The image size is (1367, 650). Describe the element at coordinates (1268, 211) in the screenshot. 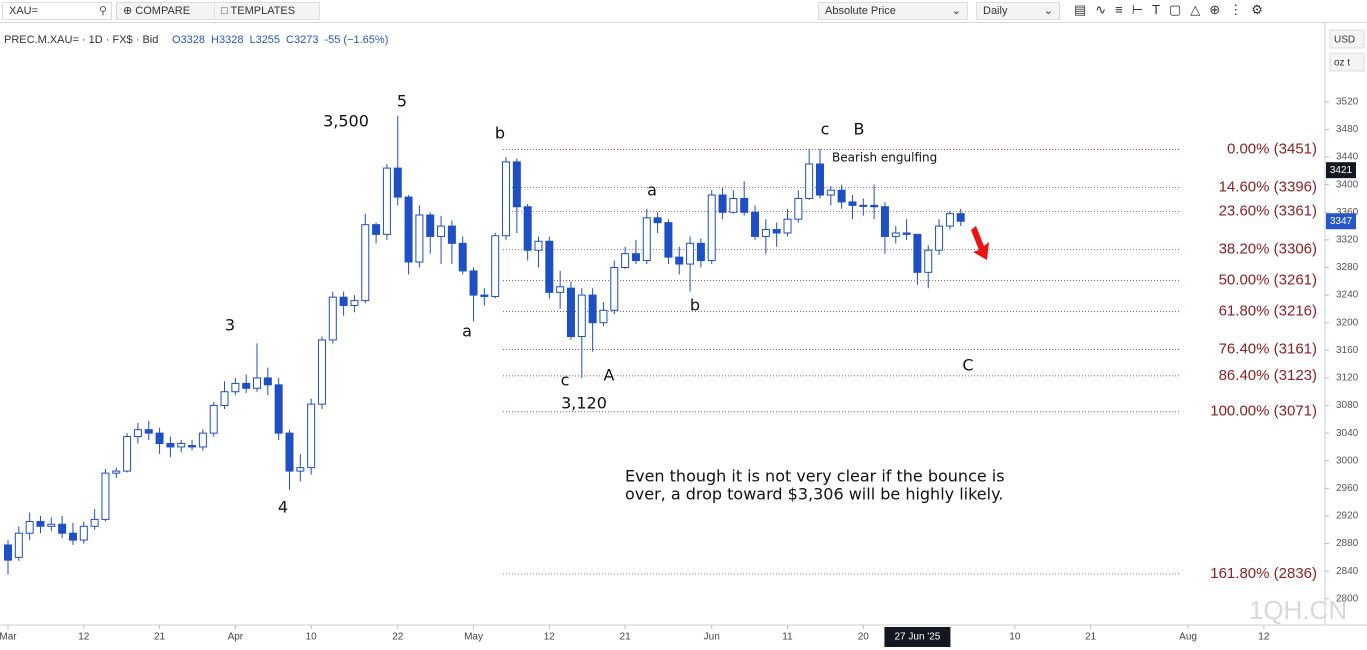

I see `fib-label: 23.60% (3361)` at that location.